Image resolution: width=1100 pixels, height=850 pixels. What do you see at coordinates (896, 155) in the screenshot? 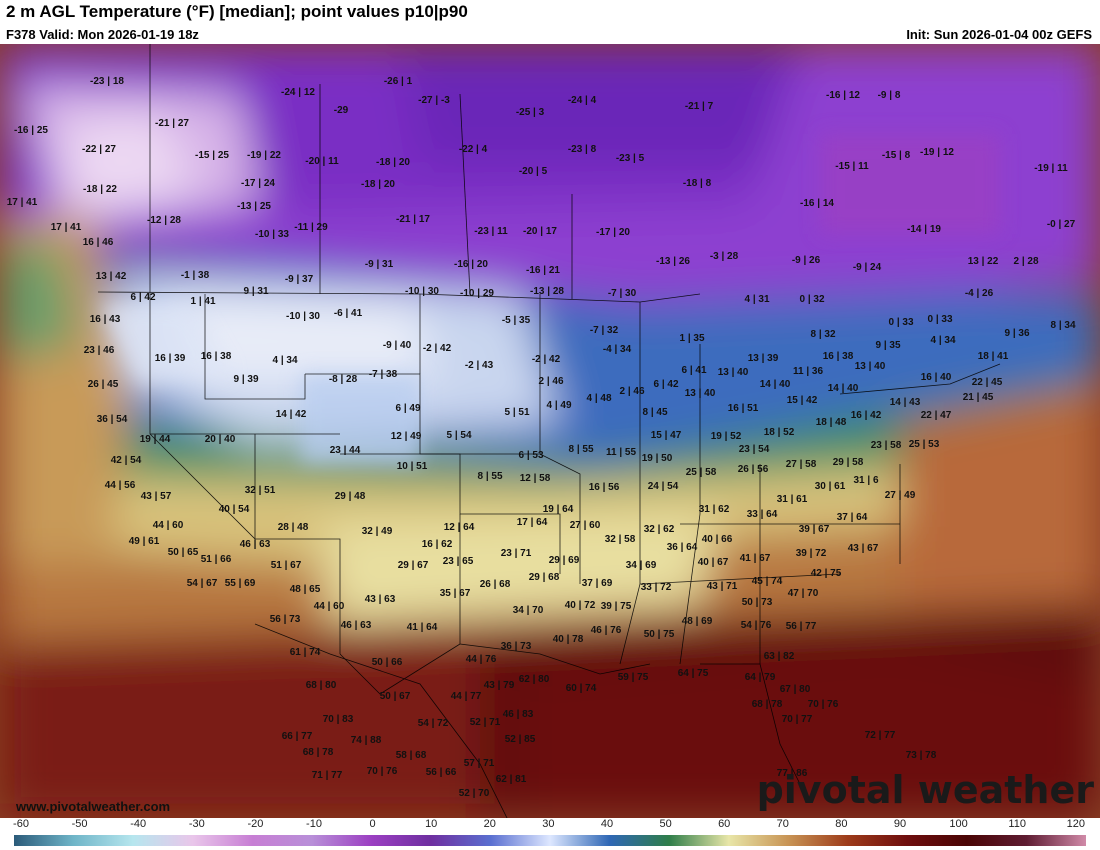
I see `point-value: -15 | 8` at bounding box center [896, 155].